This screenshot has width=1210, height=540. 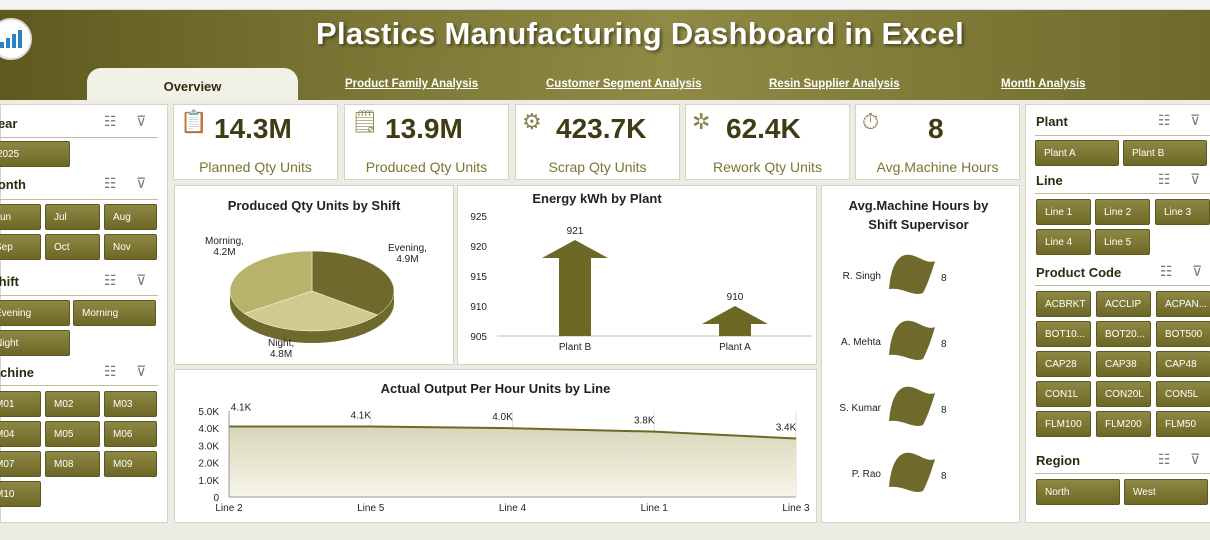 What do you see at coordinates (72, 404) in the screenshot?
I see `slicer-item-machine: M02` at bounding box center [72, 404].